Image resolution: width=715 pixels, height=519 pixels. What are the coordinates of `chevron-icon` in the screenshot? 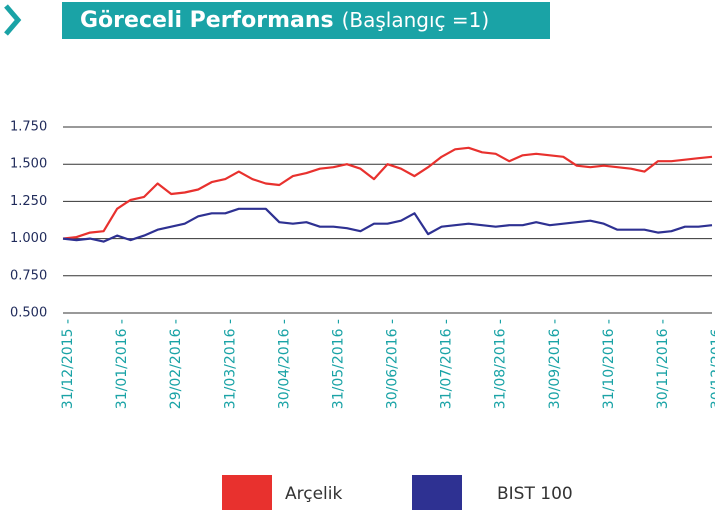 It's located at (13, 20).